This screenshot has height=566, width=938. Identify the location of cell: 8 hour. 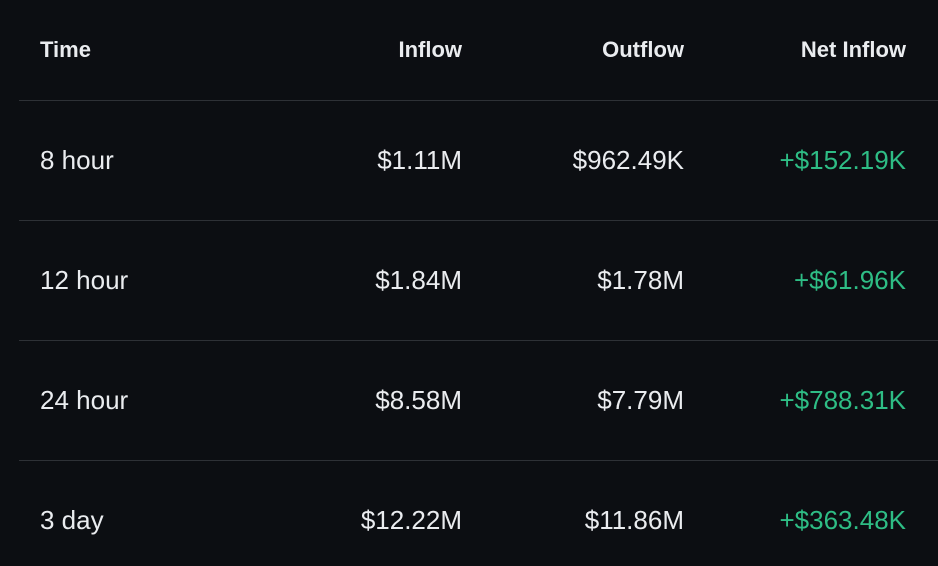
(77, 160).